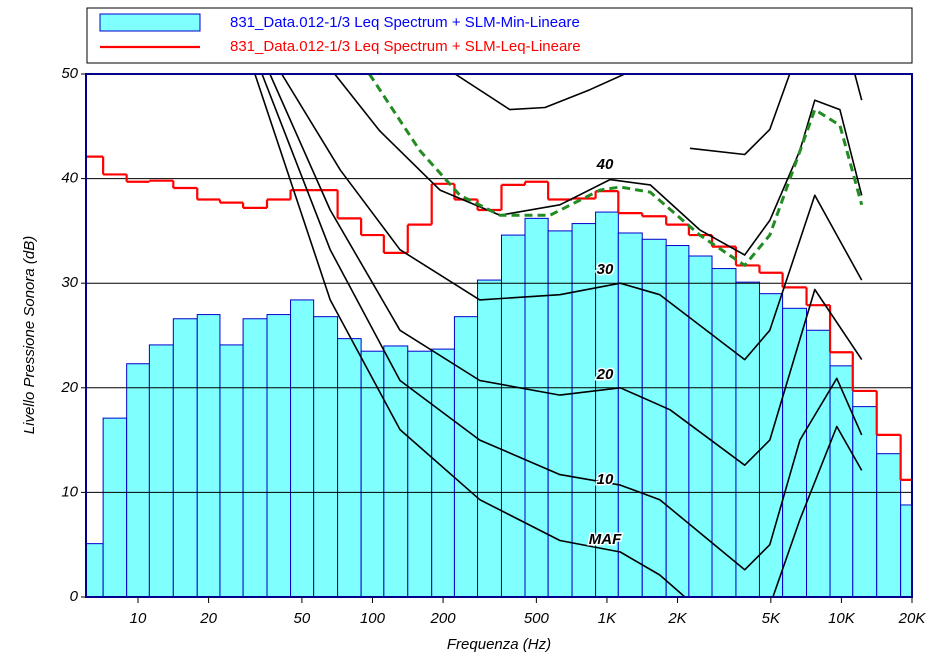 This screenshot has height=655, width=946. I want to click on curve-label: 40, so click(605, 164).